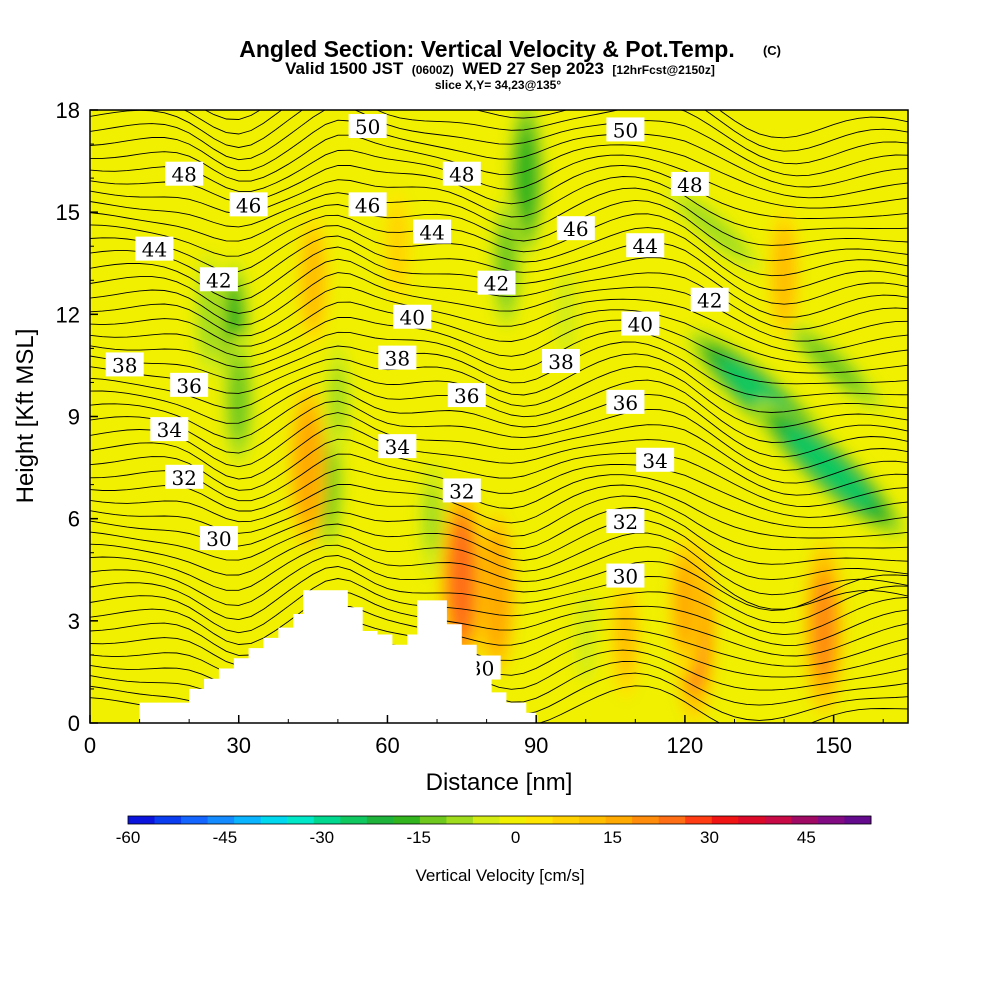 This screenshot has width=1000, height=1000. Describe the element at coordinates (709, 837) in the screenshot. I see `colorbar-tick-label: 30` at that location.